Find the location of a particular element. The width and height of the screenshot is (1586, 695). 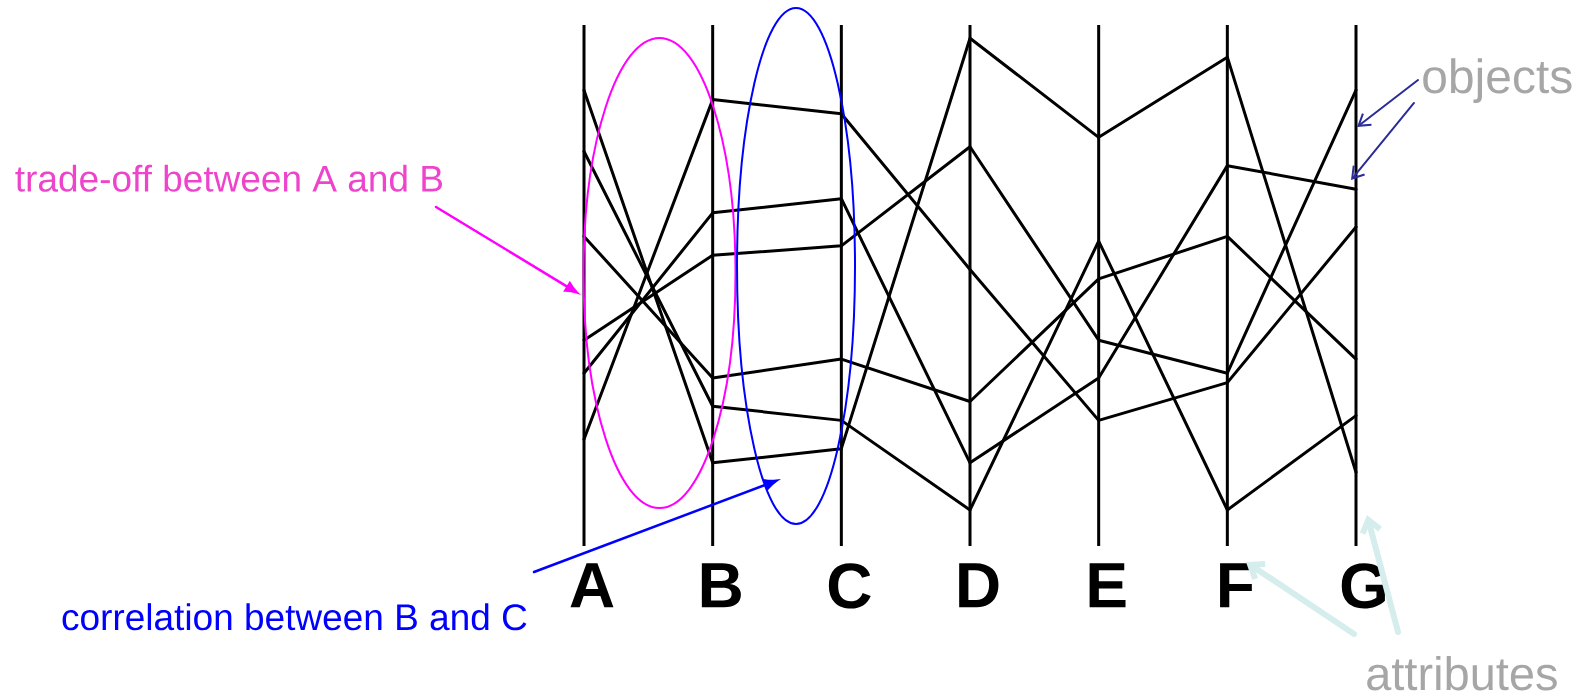

x-tick-label: B is located at coordinates (721, 585).